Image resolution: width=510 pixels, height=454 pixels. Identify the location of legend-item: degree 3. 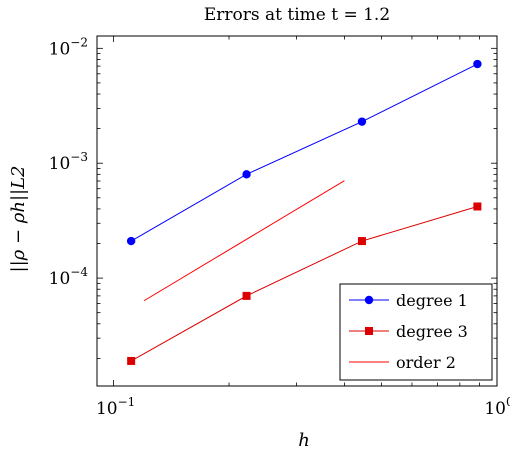
(408, 331).